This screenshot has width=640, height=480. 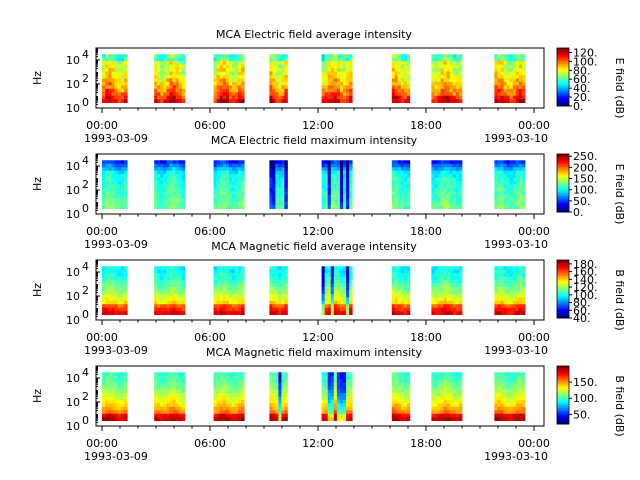 I want to click on panel-title: MCA Electric field maximum intensity, so click(x=314, y=140).